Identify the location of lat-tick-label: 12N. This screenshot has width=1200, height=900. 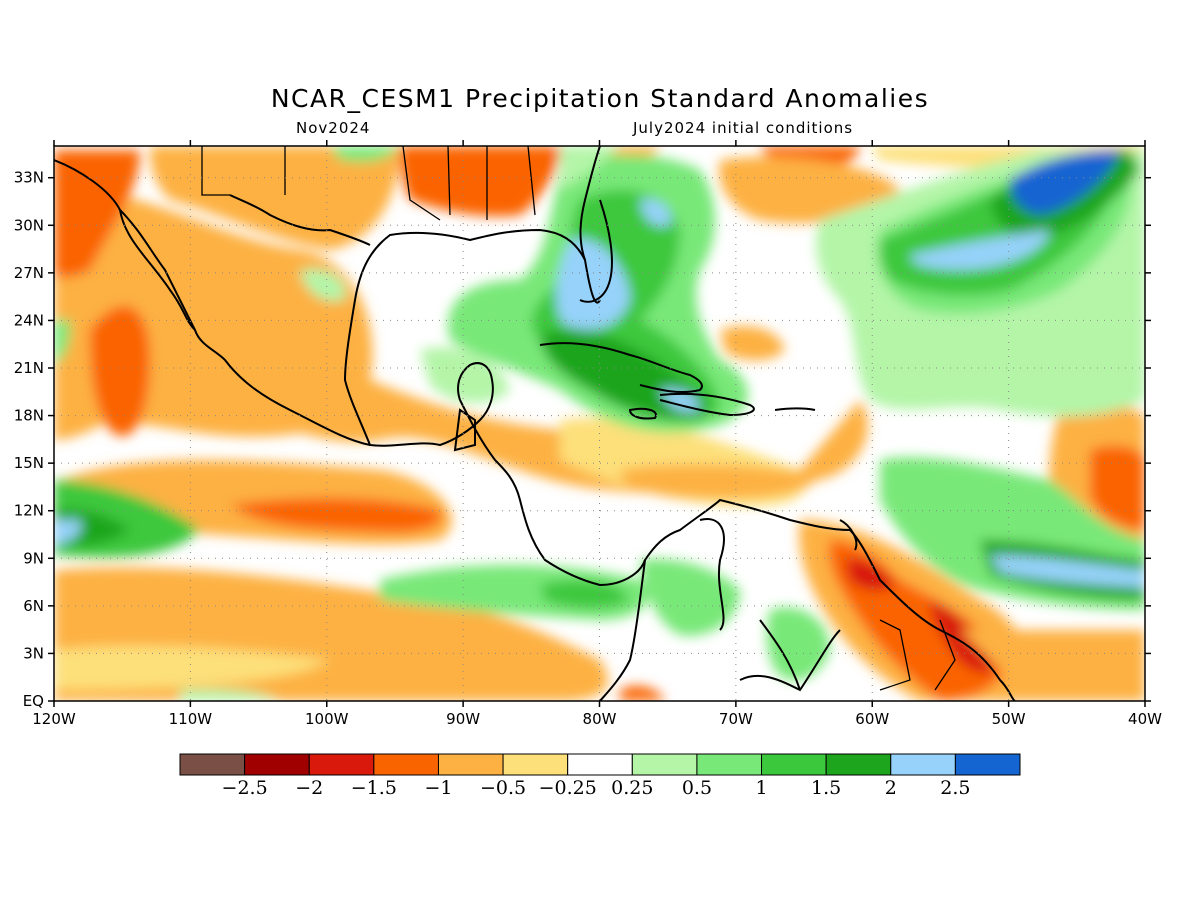
(29, 511).